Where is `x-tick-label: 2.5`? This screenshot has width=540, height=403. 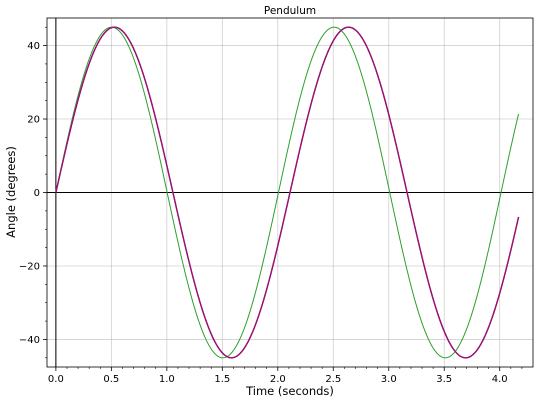
x-tick-label: 2.5 is located at coordinates (333, 379).